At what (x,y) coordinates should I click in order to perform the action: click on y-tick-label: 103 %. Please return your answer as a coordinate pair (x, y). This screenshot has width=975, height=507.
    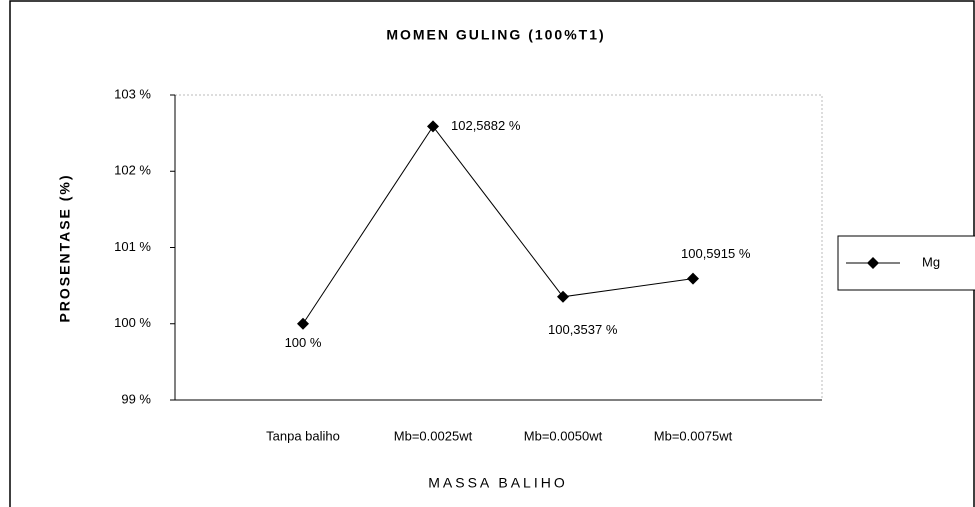
    Looking at the image, I should click on (132, 93).